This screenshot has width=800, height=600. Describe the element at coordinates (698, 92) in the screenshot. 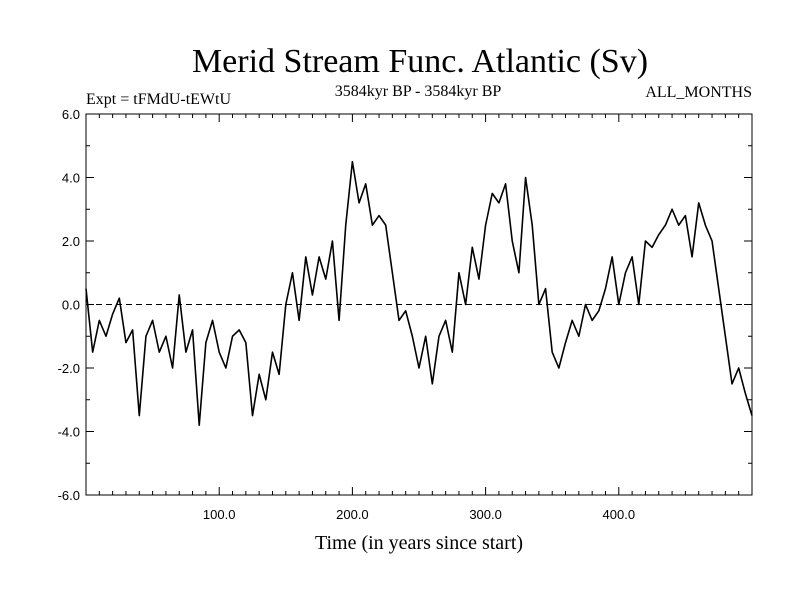

I see `months-label: ALL_MONTHS` at that location.